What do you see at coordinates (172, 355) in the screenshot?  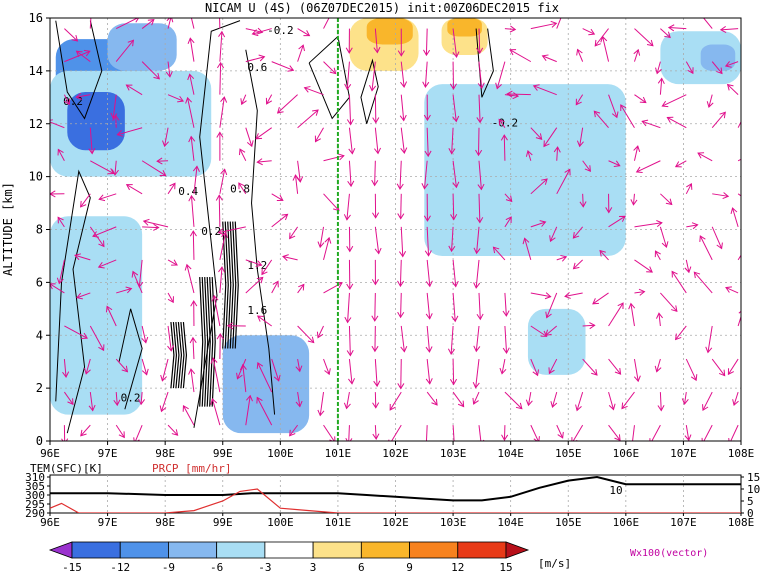 I see `contour-bundle-line` at bounding box center [172, 355].